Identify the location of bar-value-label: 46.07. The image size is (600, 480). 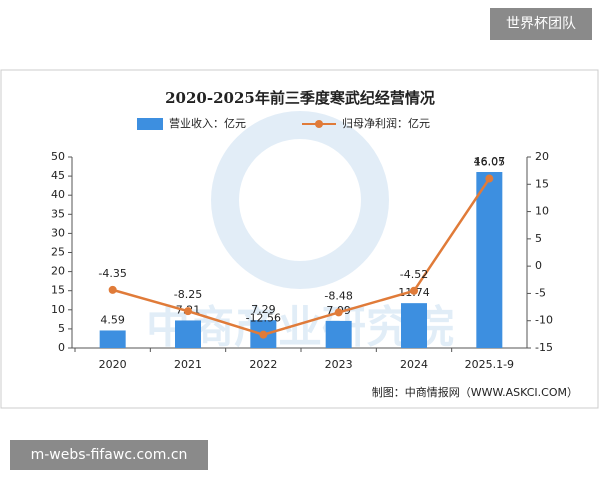
(490, 161).